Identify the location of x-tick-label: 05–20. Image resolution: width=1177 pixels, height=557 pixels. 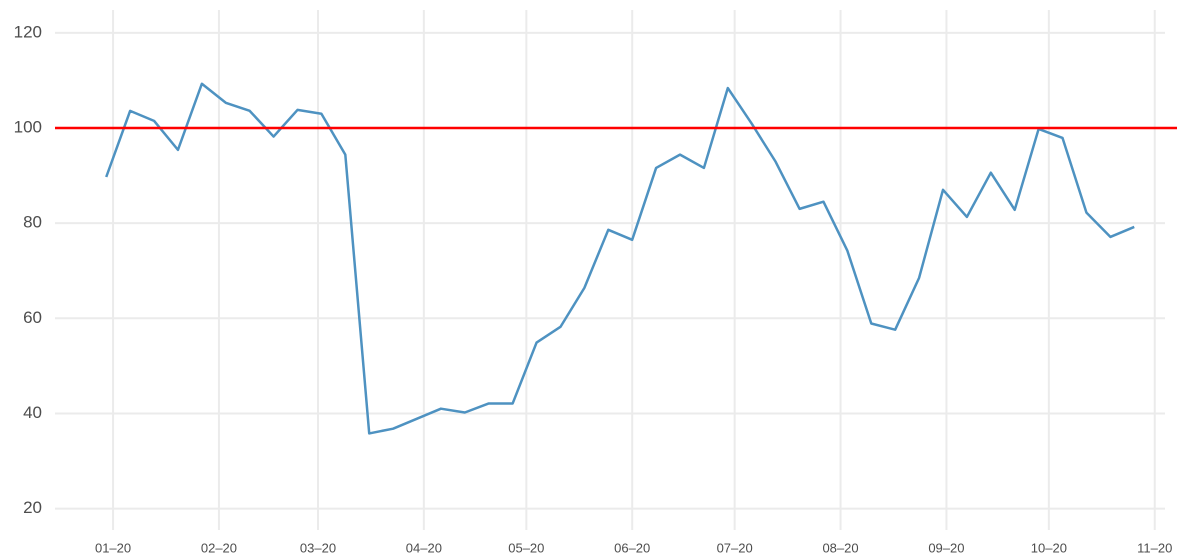
(526, 547).